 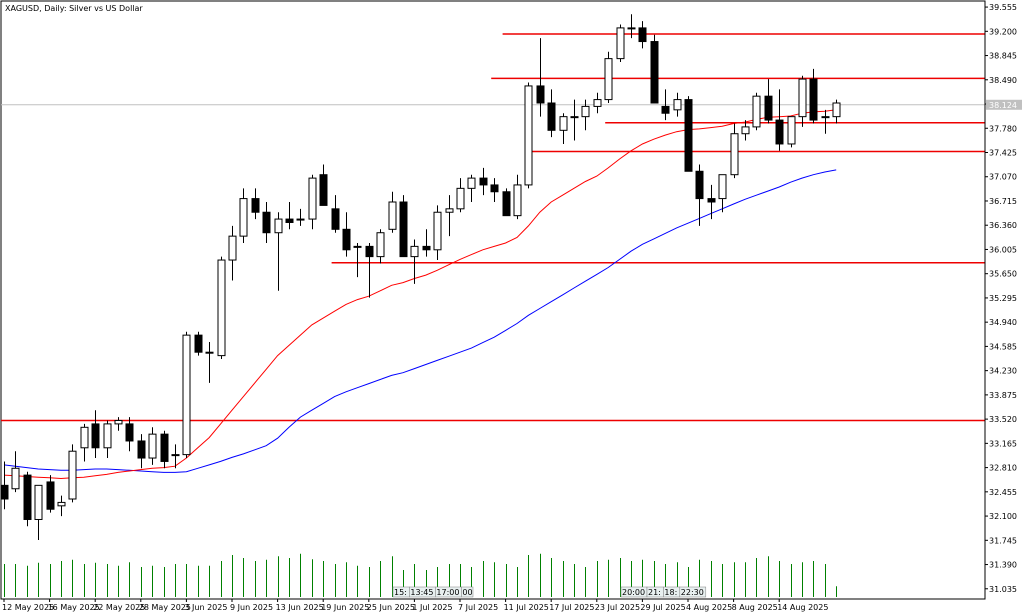 What do you see at coordinates (755, 607) in the screenshot?
I see `x-tick-label-16: 8 Aug 2025` at bounding box center [755, 607].